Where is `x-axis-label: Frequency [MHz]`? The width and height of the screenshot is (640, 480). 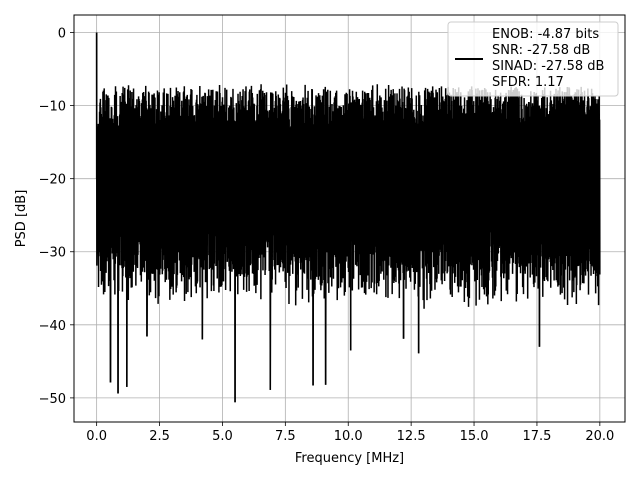 x-axis-label: Frequency [MHz] is located at coordinates (349, 458).